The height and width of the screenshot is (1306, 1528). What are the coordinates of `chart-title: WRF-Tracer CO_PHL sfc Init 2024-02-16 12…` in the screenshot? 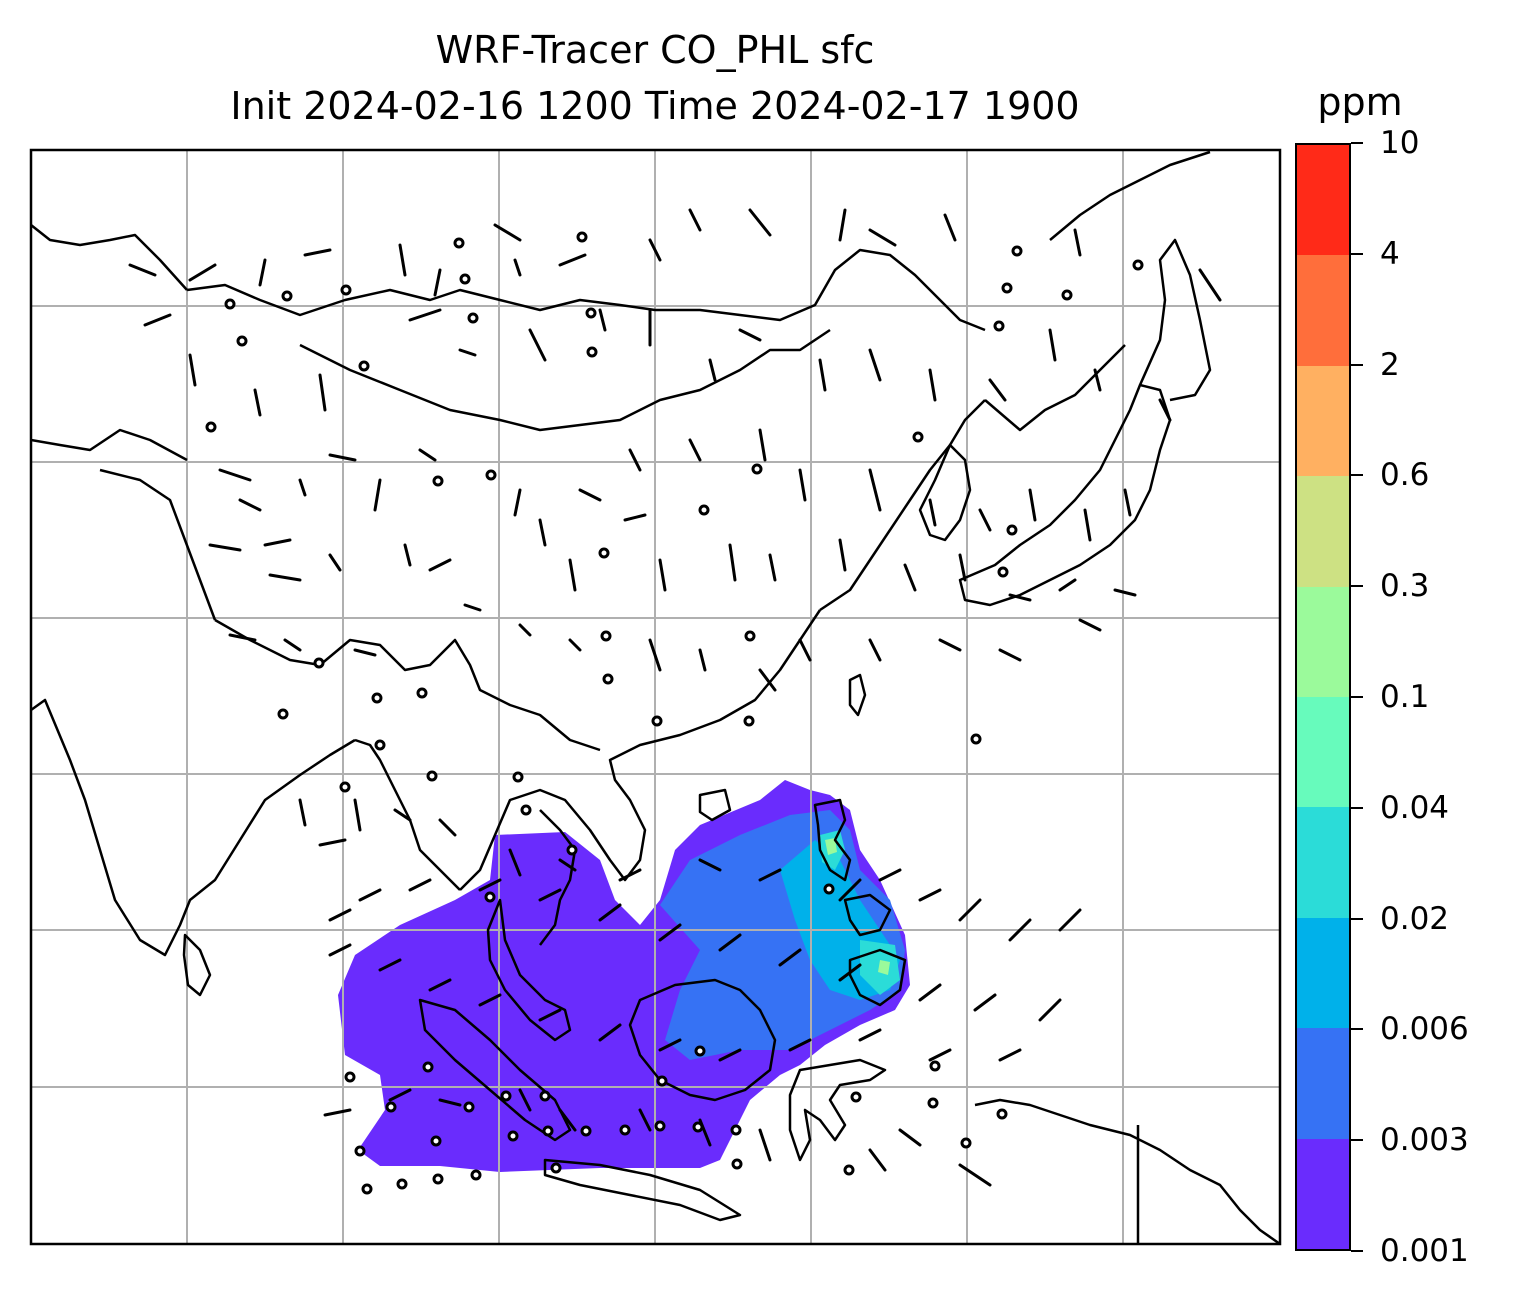 It's located at (655, 78).